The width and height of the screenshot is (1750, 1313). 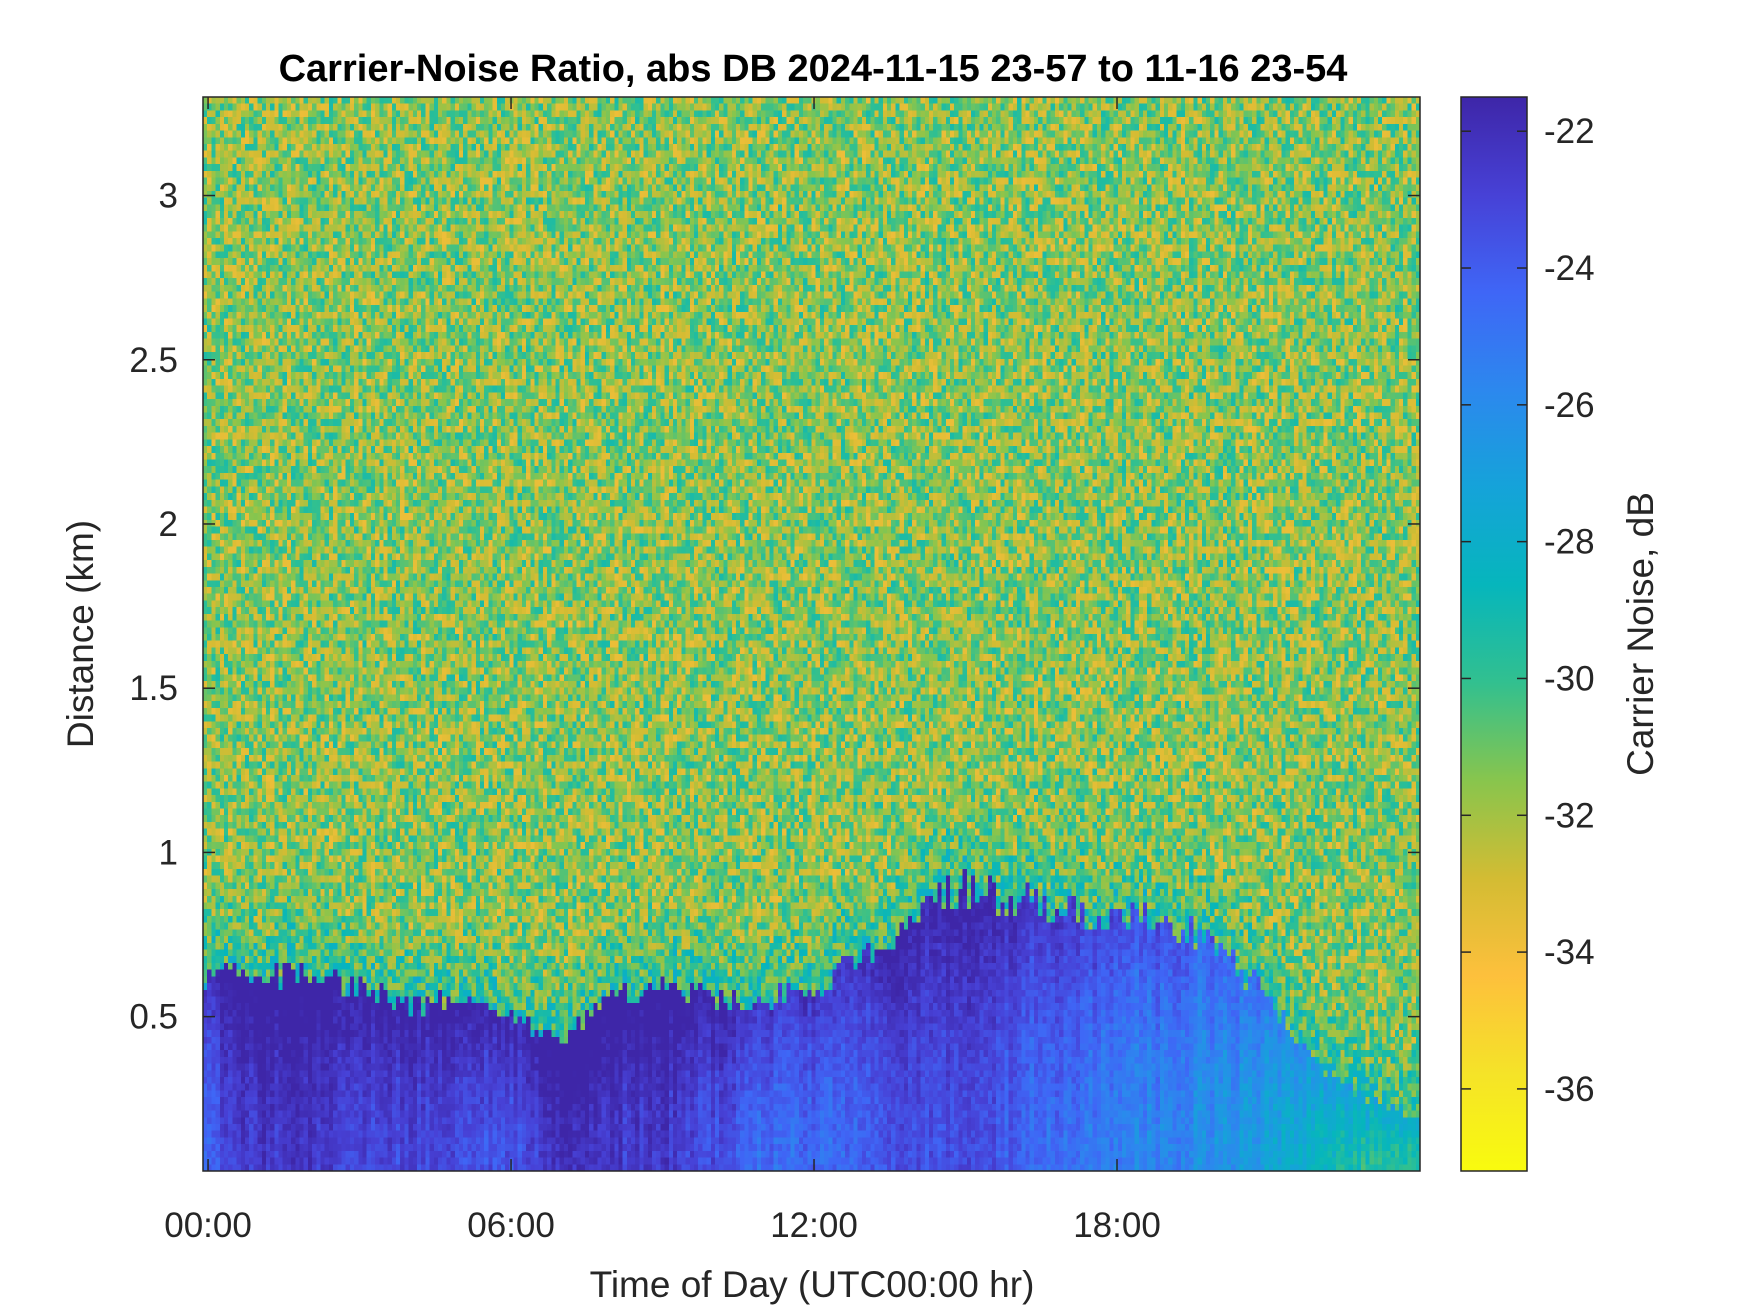 What do you see at coordinates (1569, 268) in the screenshot?
I see `colorbar-tick-label: -24` at bounding box center [1569, 268].